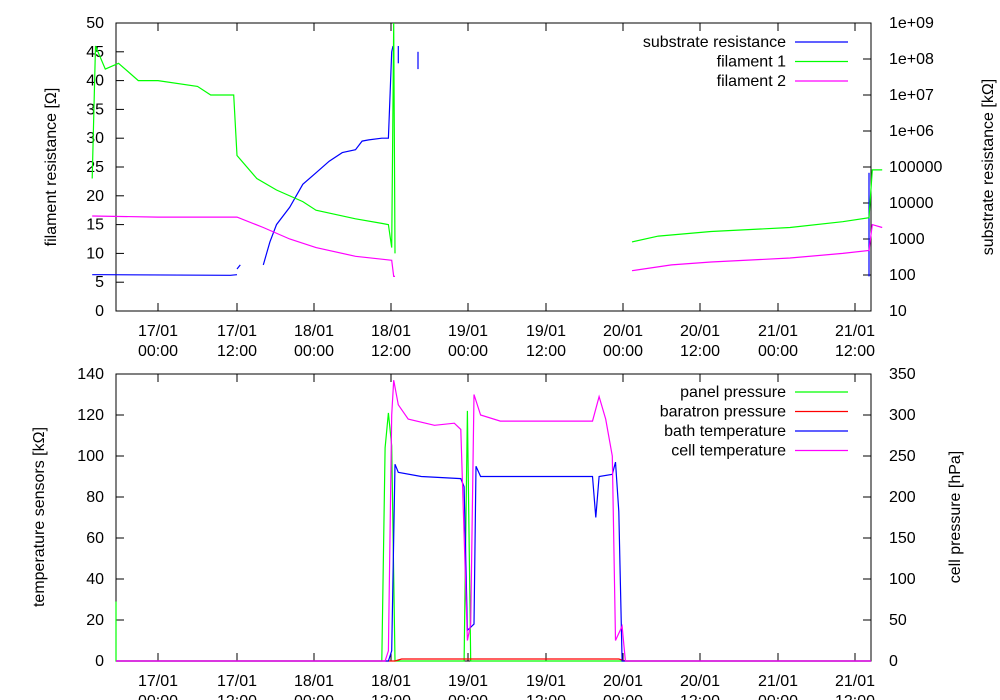 The width and height of the screenshot is (1000, 700). Describe the element at coordinates (902, 538) in the screenshot. I see `bottom-y2-tick-label: 150` at that location.